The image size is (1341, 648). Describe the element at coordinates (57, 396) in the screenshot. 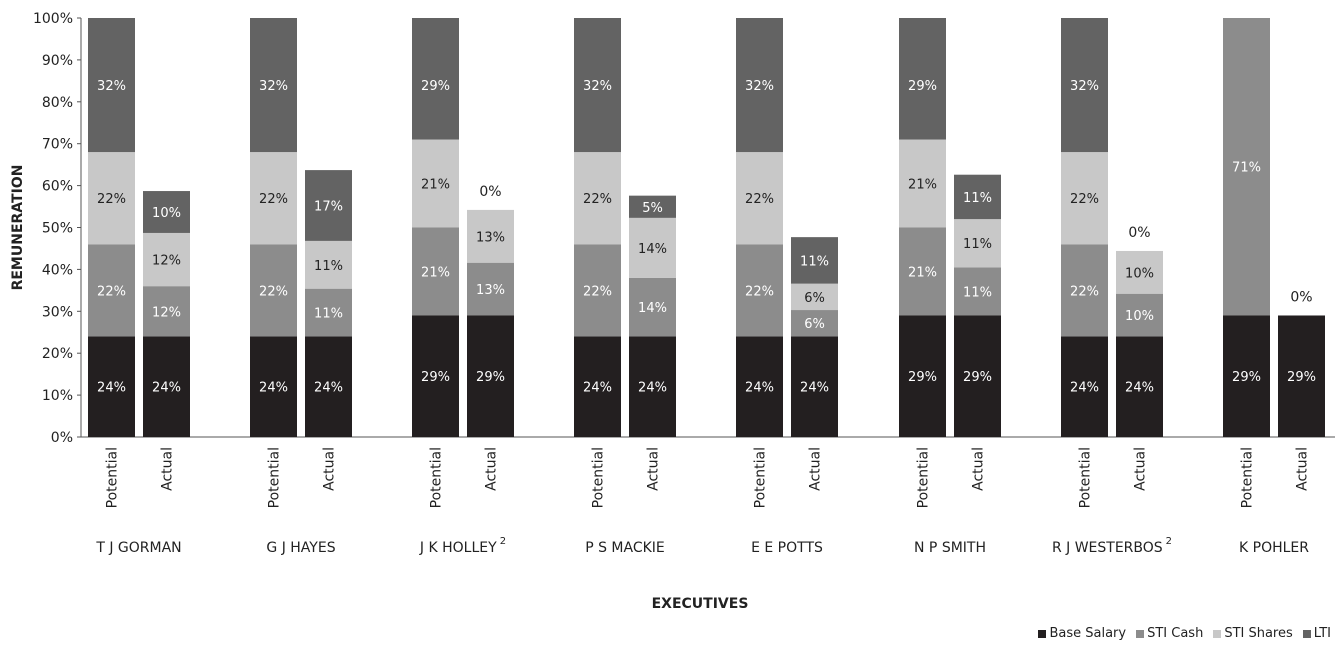

I see `y-tick-label: 10%` at that location.